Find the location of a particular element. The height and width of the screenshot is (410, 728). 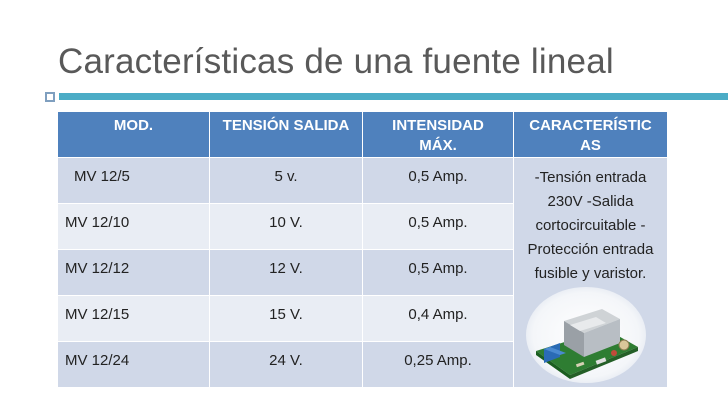

table-row: MV 12/24 24 V. 0,25 Amp. is located at coordinates (363, 365).